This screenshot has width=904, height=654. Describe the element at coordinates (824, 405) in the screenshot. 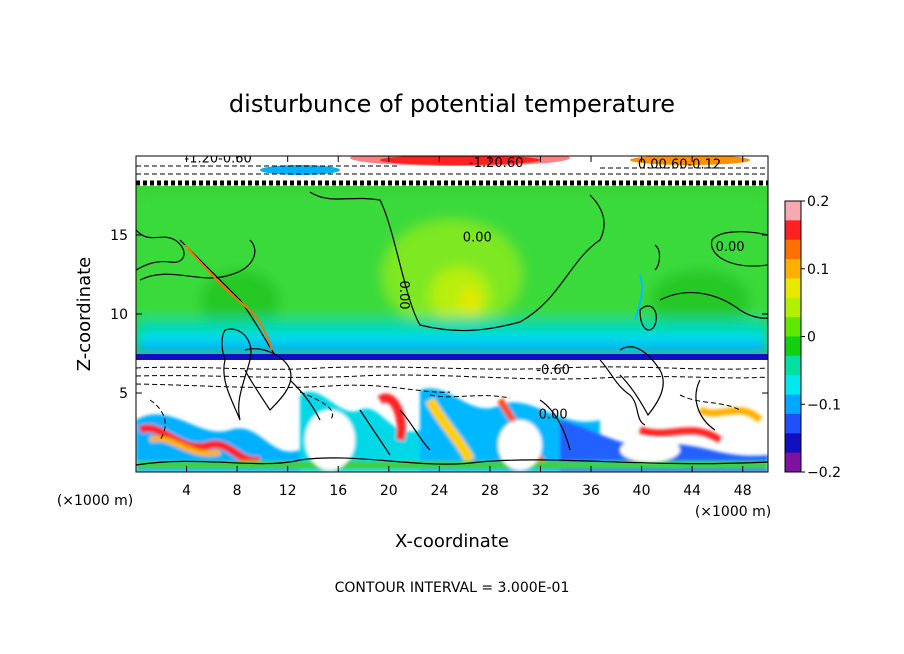

I see `colorbar-tick-label: −0.1` at that location.